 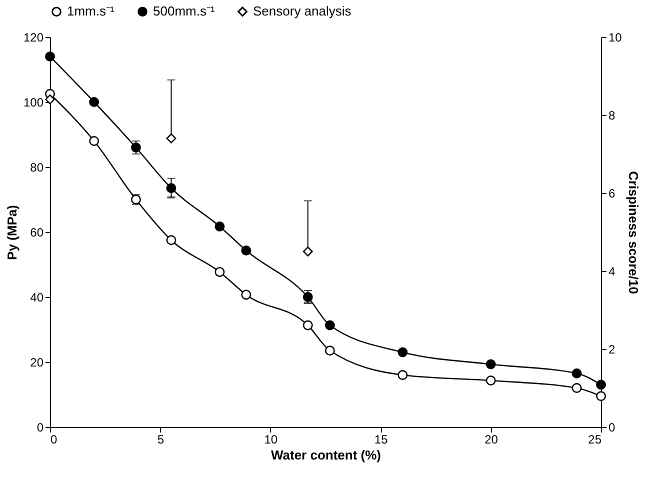 I want to click on y2-tick-label: 4, so click(x=612, y=271).